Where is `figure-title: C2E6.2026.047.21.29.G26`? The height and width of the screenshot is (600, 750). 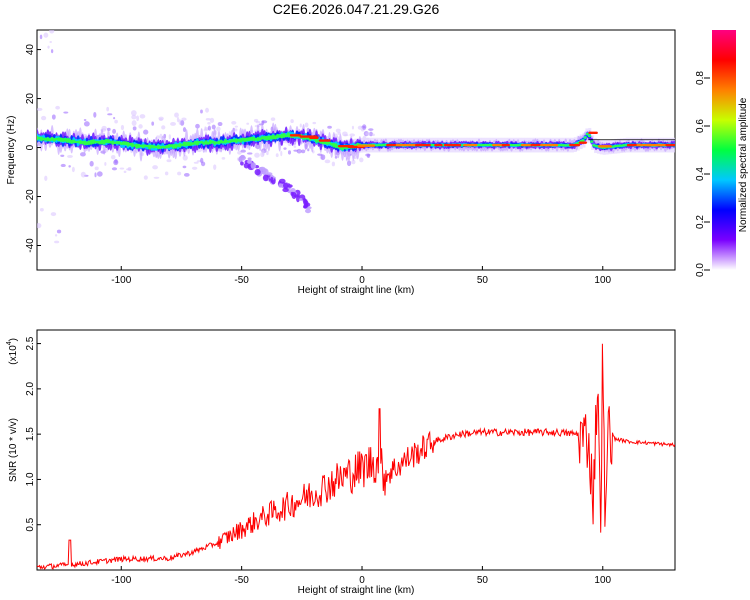
figure-title: C2E6.2026.047.21.29.G26 is located at coordinates (356, 9).